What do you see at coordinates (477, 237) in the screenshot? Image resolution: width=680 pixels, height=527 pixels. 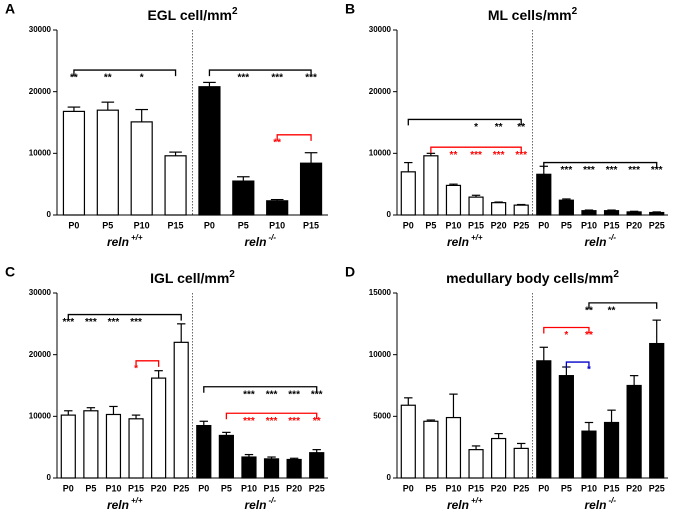 I see `group-sup: +/+` at bounding box center [477, 237].